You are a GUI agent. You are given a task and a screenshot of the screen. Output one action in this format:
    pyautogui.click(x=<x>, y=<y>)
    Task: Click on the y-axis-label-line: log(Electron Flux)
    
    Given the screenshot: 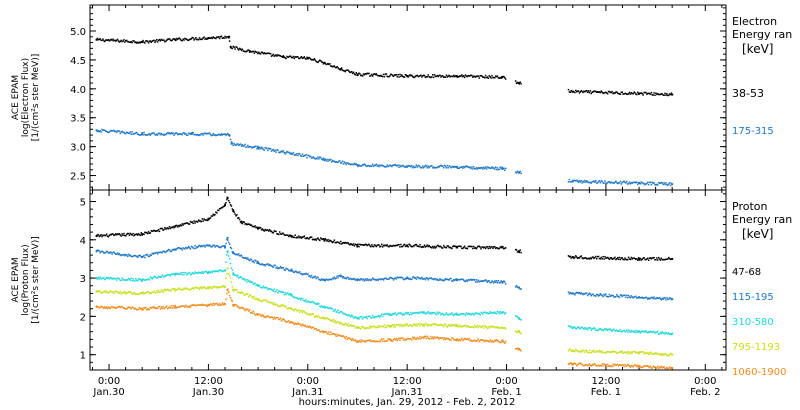 What is the action you would take?
    pyautogui.click(x=26, y=97)
    